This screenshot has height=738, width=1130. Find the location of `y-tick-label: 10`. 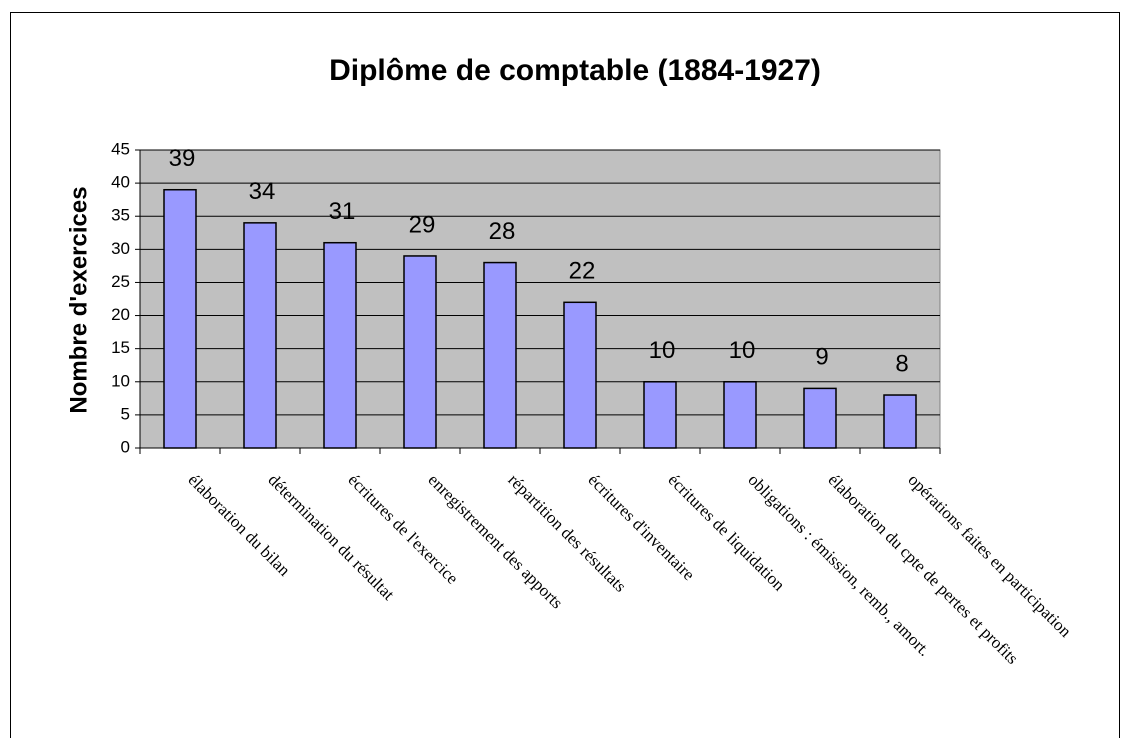

y-tick-label: 10 is located at coordinates (120, 380).